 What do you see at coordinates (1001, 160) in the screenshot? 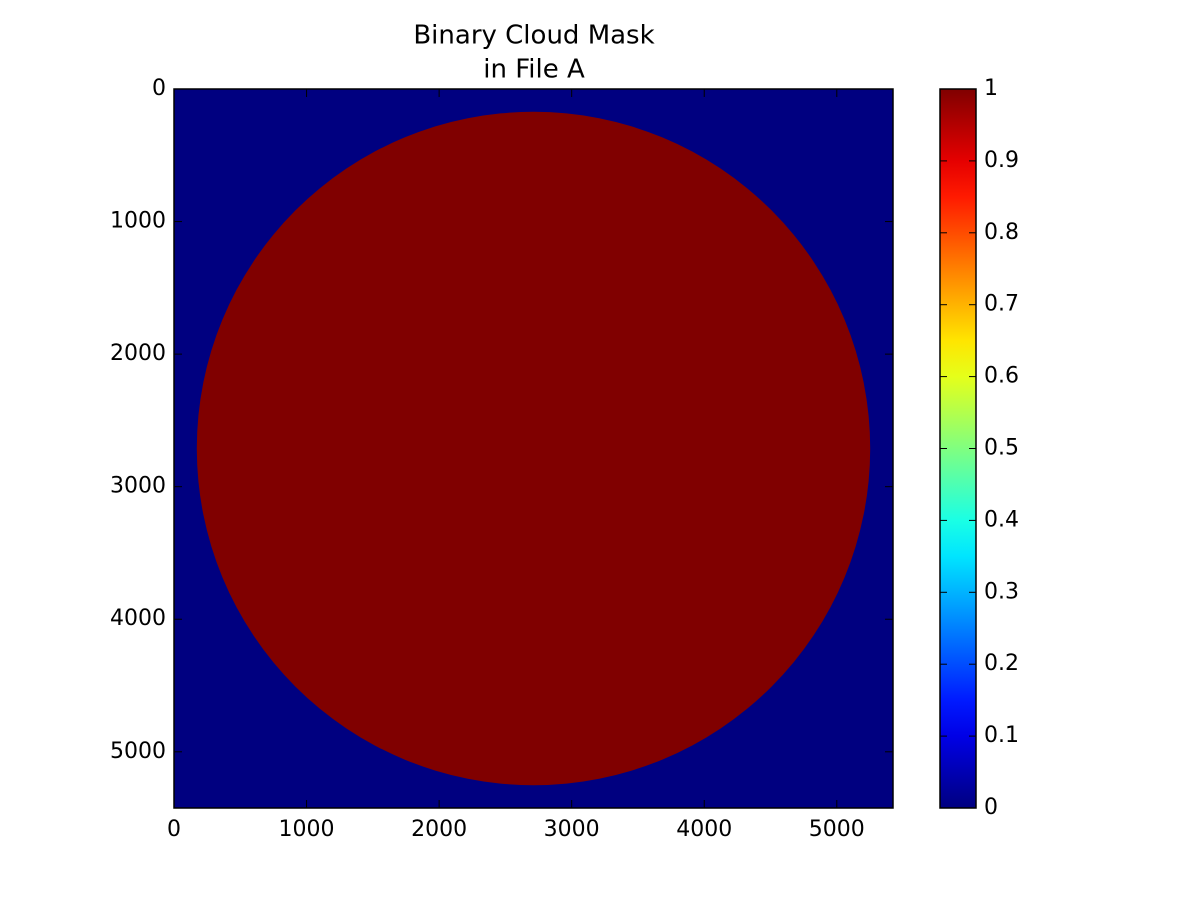
I see `colorbar-tick-label: 0.9` at bounding box center [1001, 160].